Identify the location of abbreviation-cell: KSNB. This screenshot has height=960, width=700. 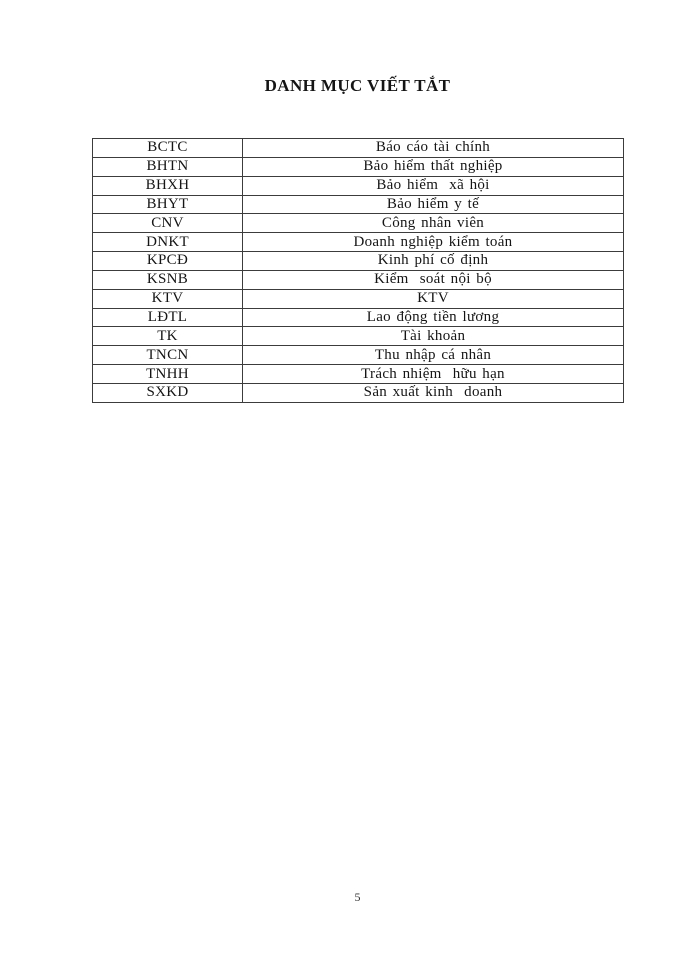
(167, 279).